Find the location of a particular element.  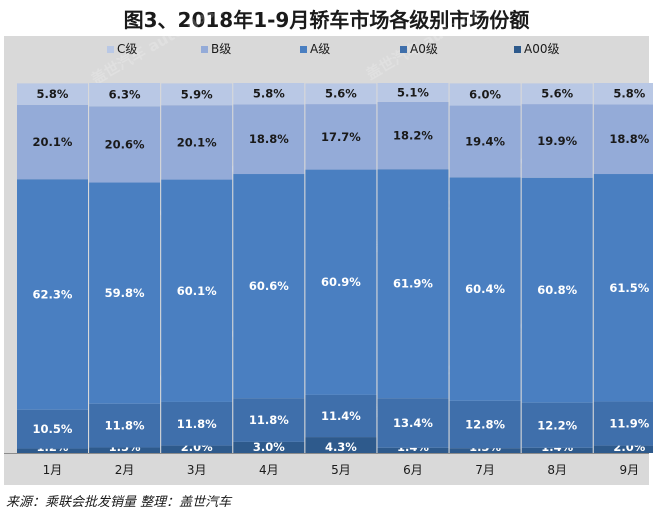

data-label-A级-8月: 60.8% is located at coordinates (557, 290).